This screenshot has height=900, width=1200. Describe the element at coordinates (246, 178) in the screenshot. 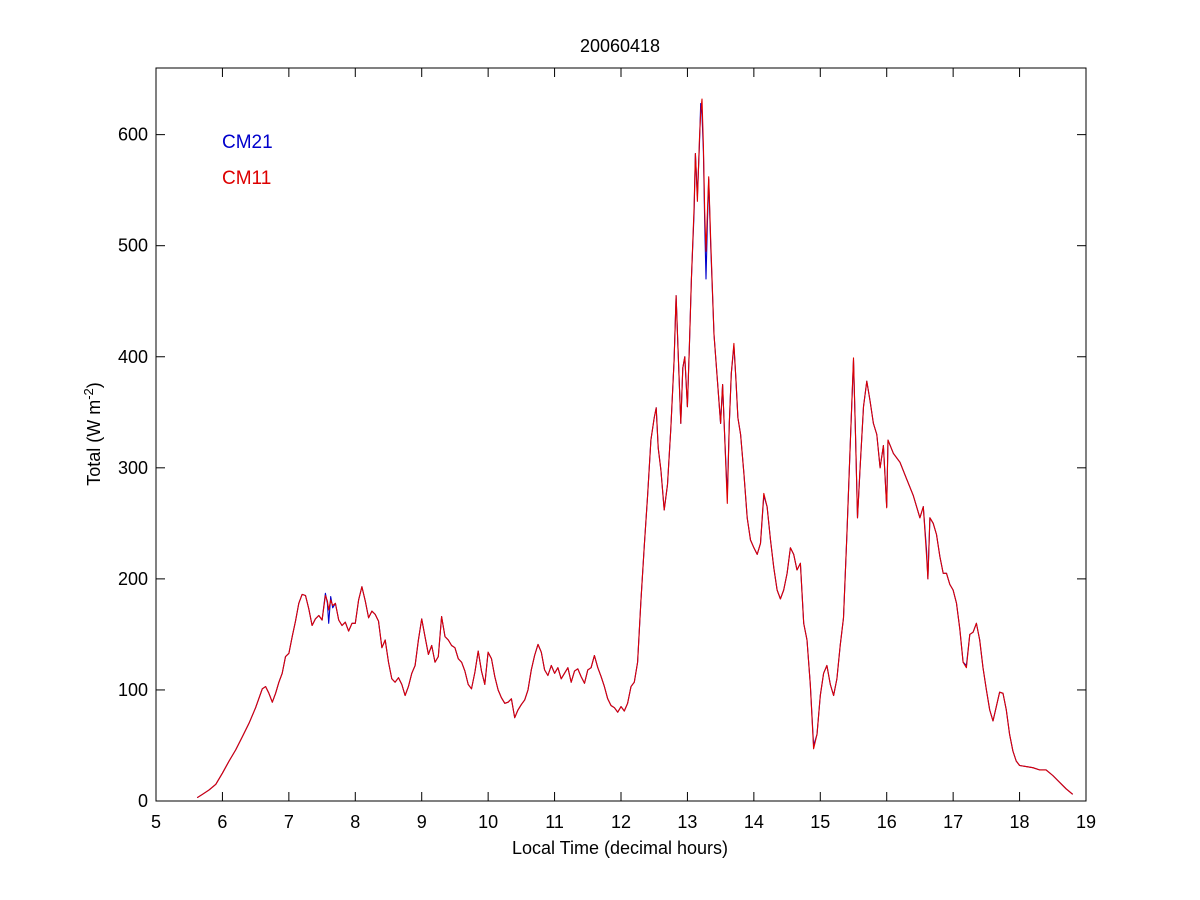

I see `legend-entry-cm11: CM11` at that location.